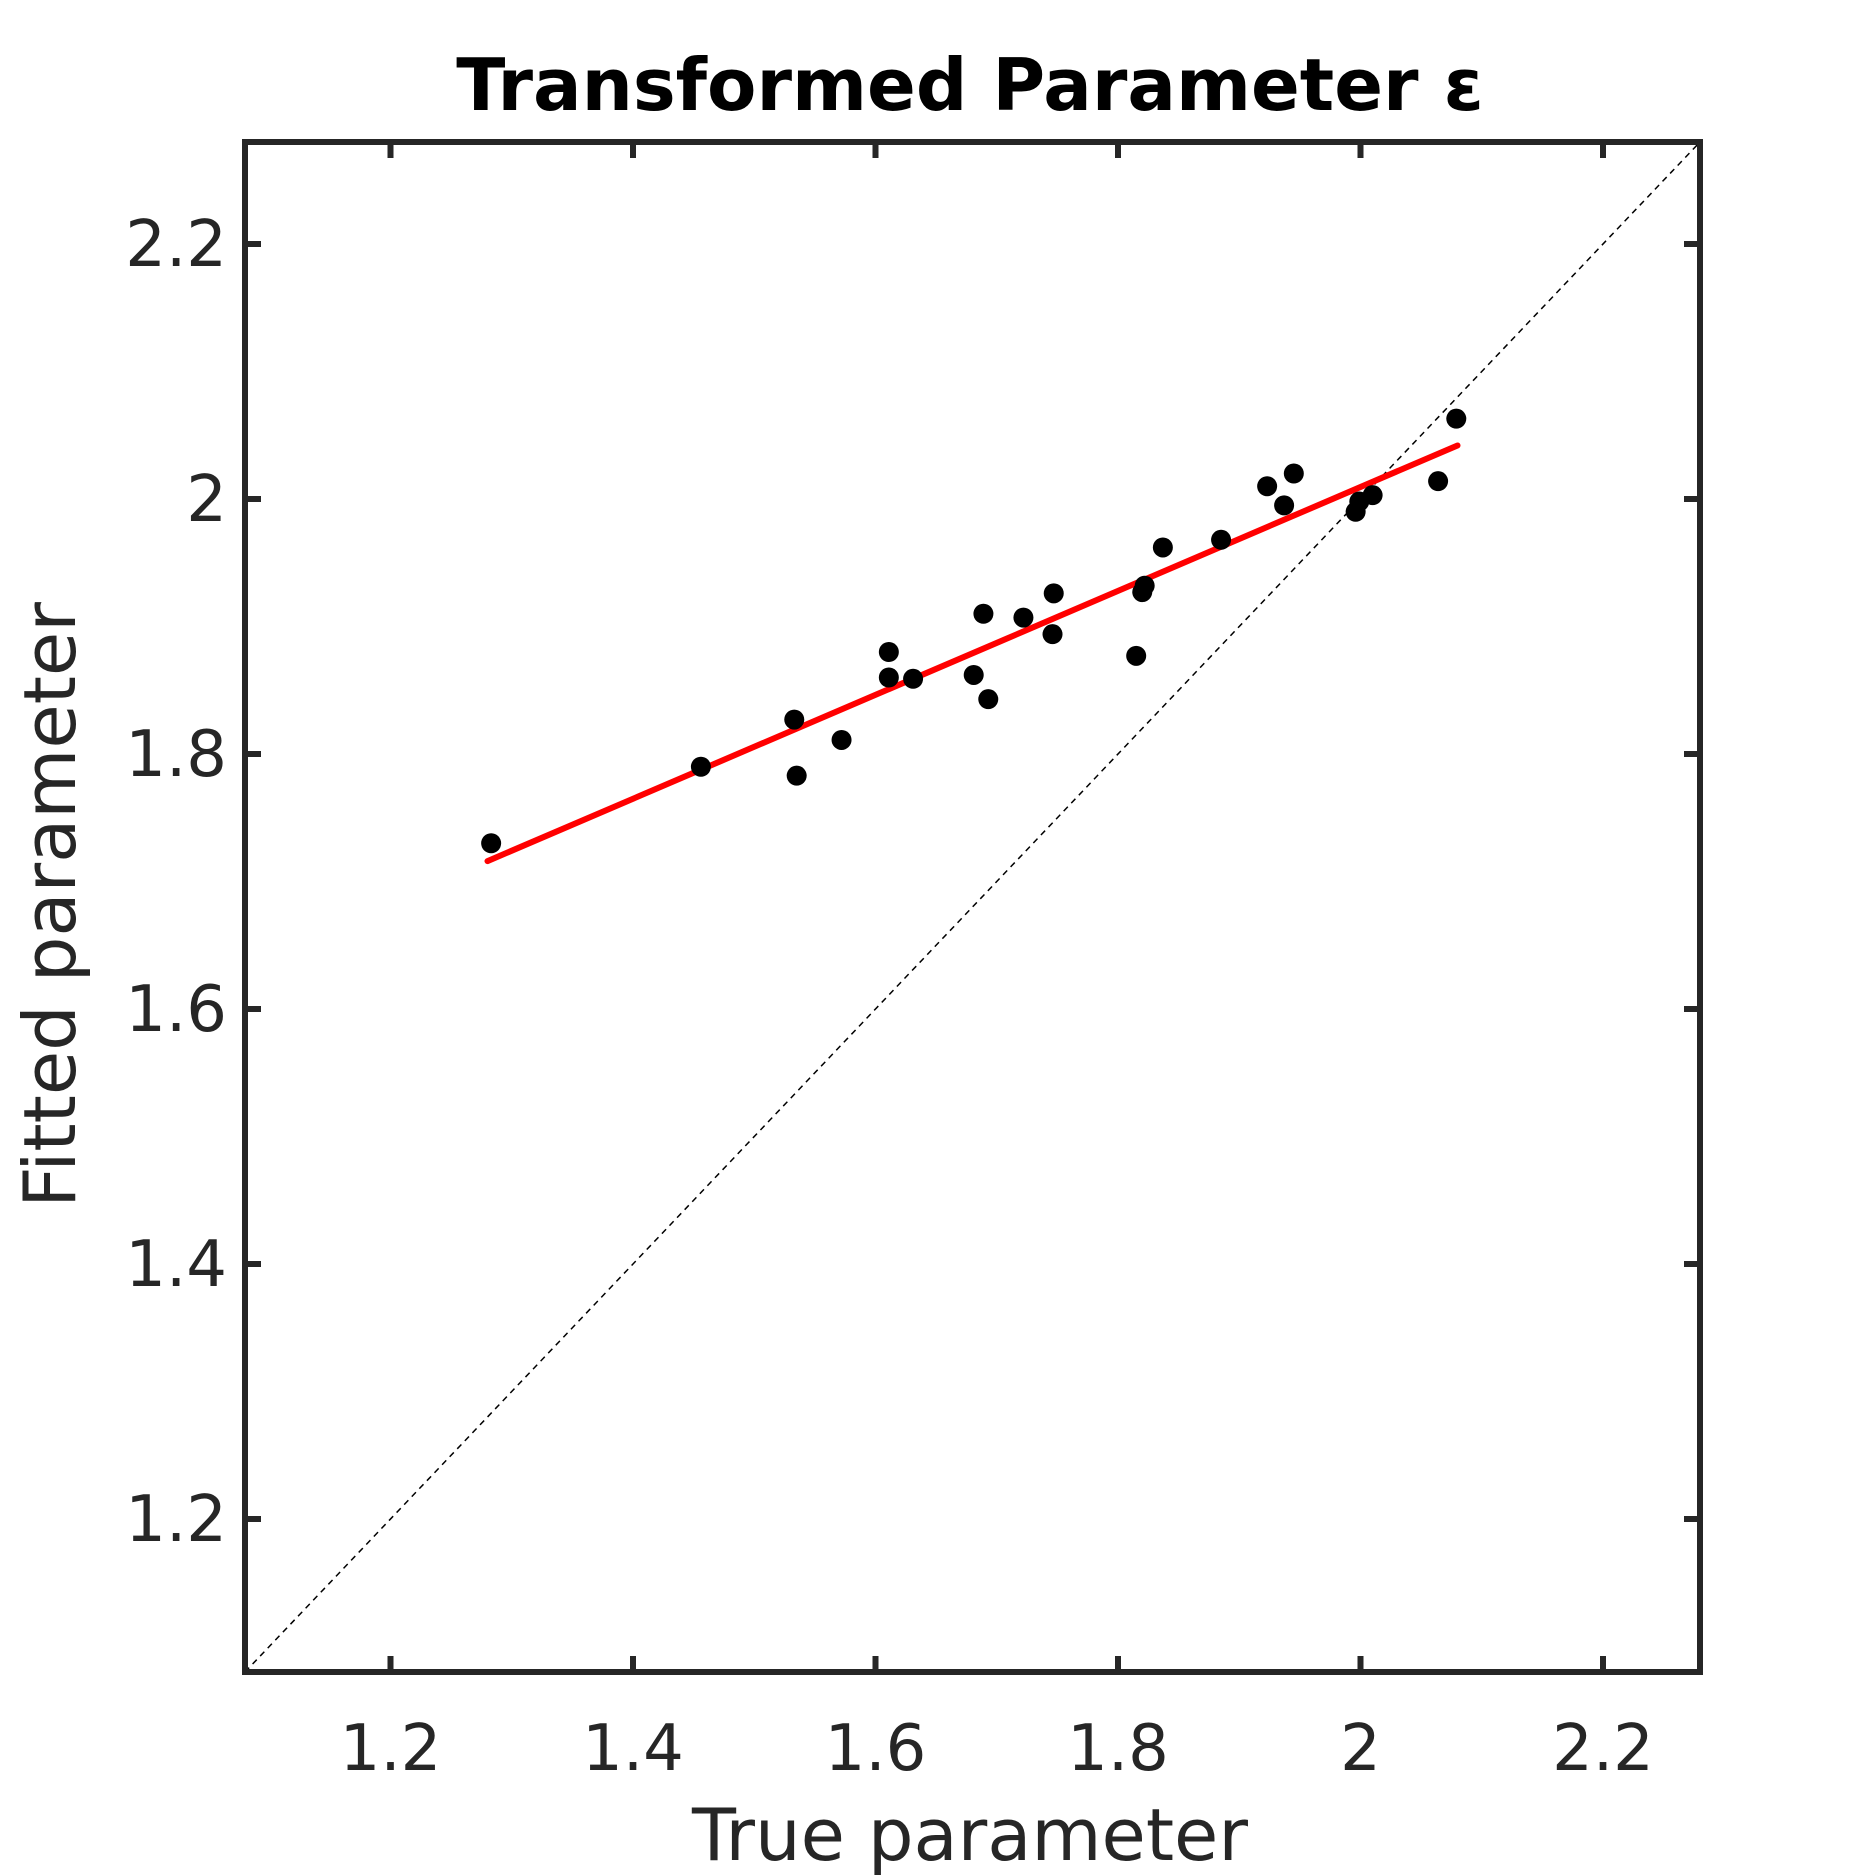 Image resolution: width=1875 pixels, height=1875 pixels. Describe the element at coordinates (176, 245) in the screenshot. I see `y-tick-label: 2.2` at that location.